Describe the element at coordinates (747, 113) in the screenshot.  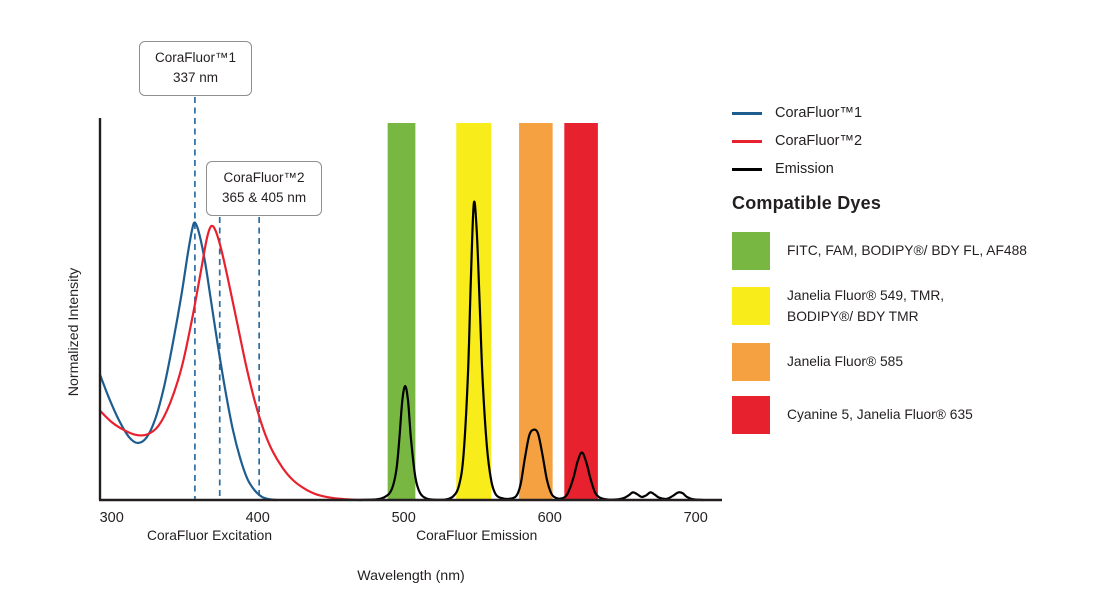
I see `corafluor1-line-swatch` at that location.